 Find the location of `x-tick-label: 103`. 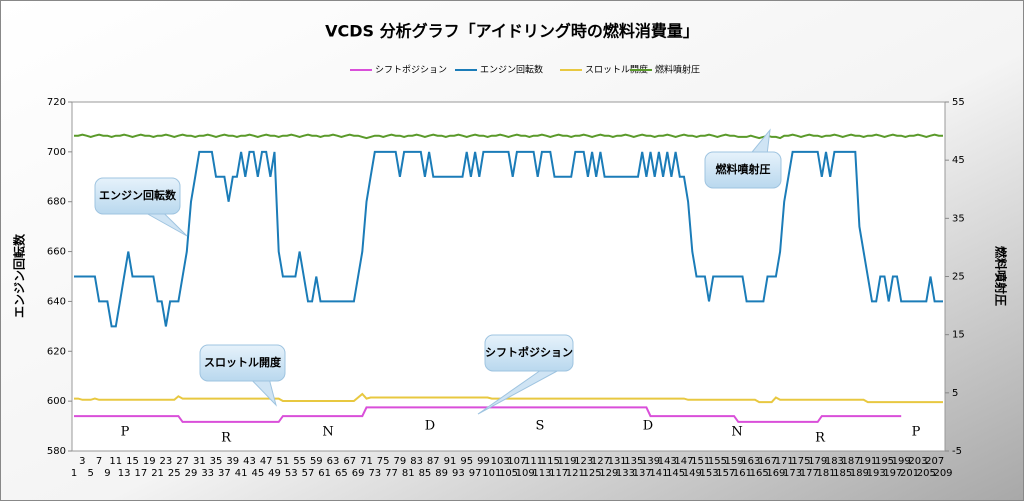

x-tick-label: 103 is located at coordinates (500, 461).